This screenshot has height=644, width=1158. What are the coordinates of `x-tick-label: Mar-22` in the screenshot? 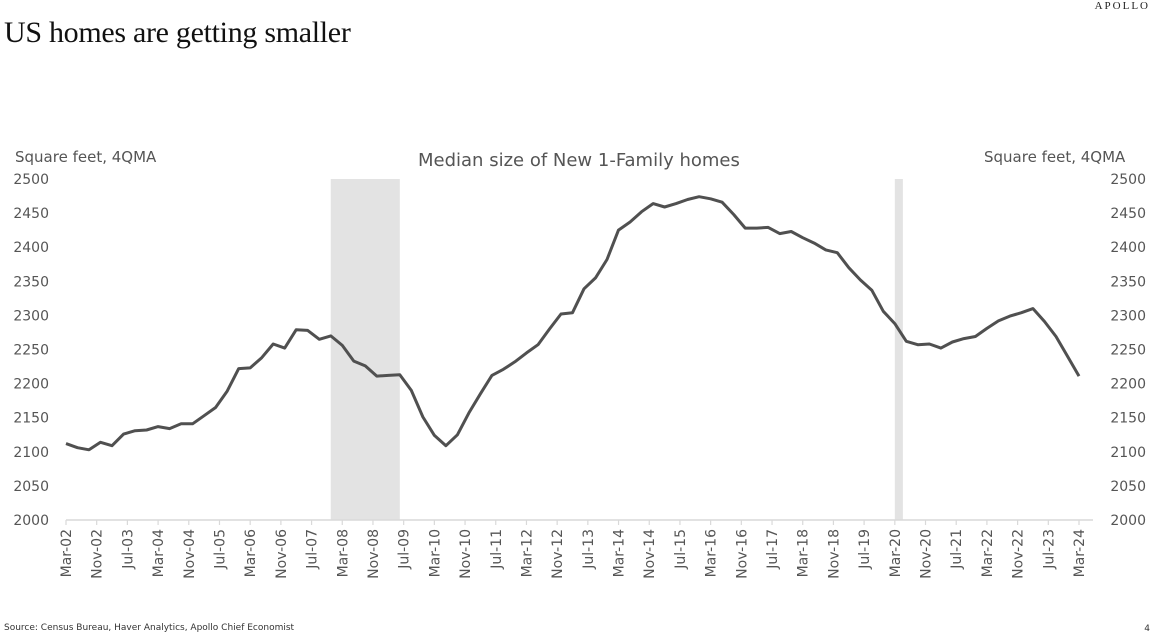 It's located at (988, 553).